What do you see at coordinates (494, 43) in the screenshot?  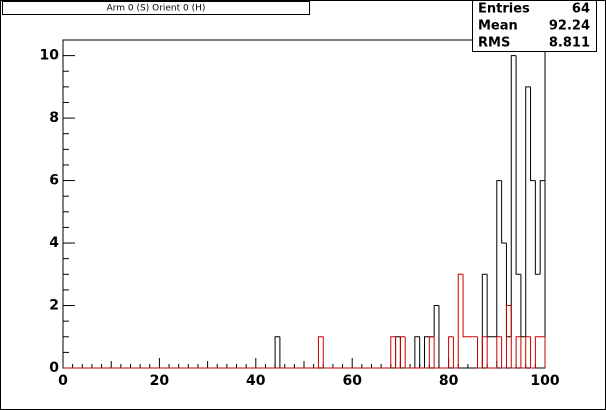 I see `stat-name: RMS` at bounding box center [494, 43].